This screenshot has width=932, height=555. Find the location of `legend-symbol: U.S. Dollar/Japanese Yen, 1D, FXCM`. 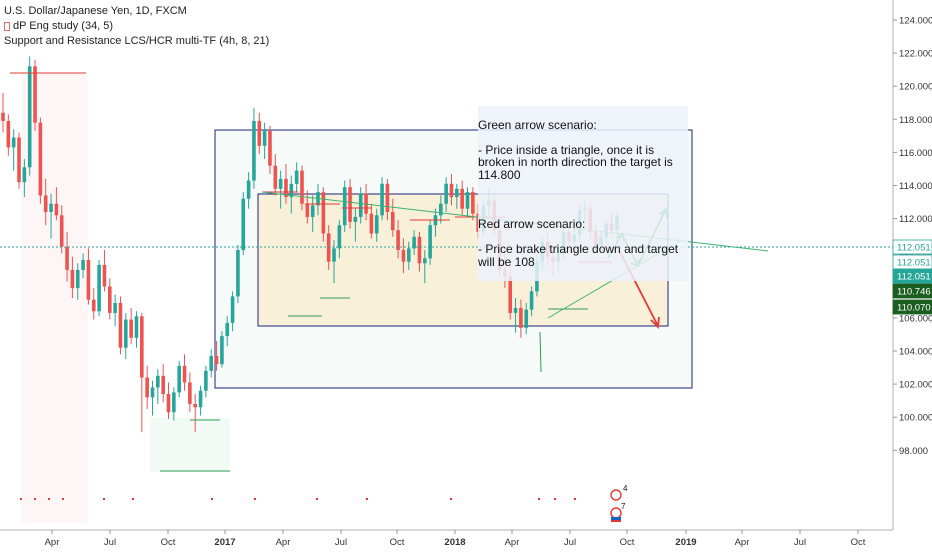

legend-symbol: U.S. Dollar/Japanese Yen, 1D, FXCM is located at coordinates (136, 11).